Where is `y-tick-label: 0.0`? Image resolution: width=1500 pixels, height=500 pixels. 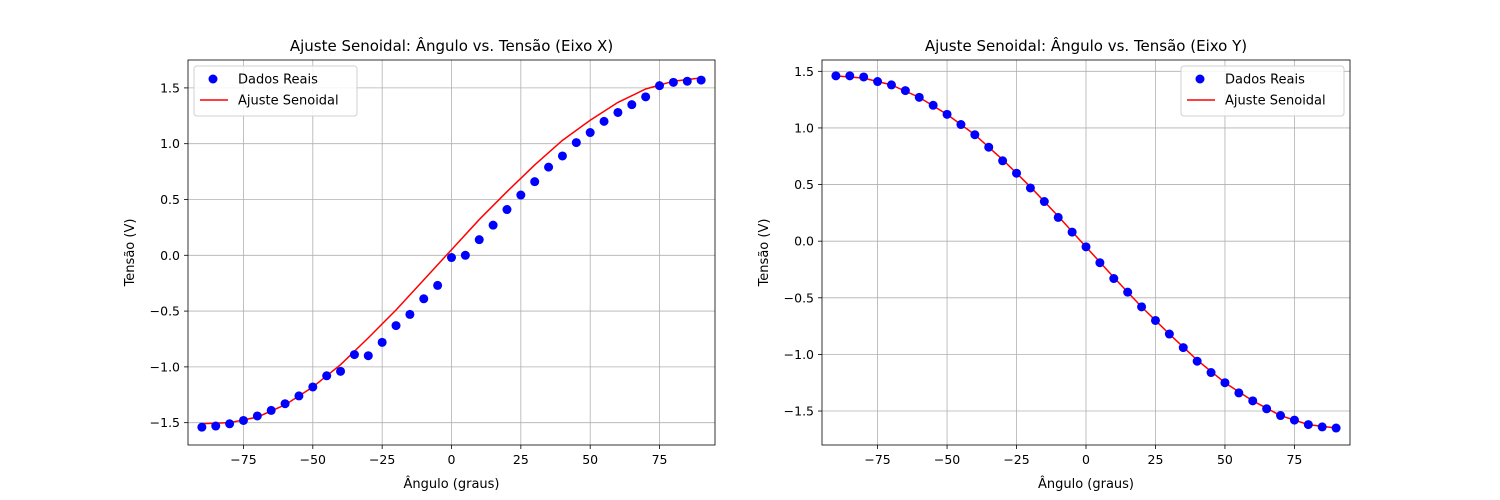 y-tick-label: 0.0 is located at coordinates (804, 241).